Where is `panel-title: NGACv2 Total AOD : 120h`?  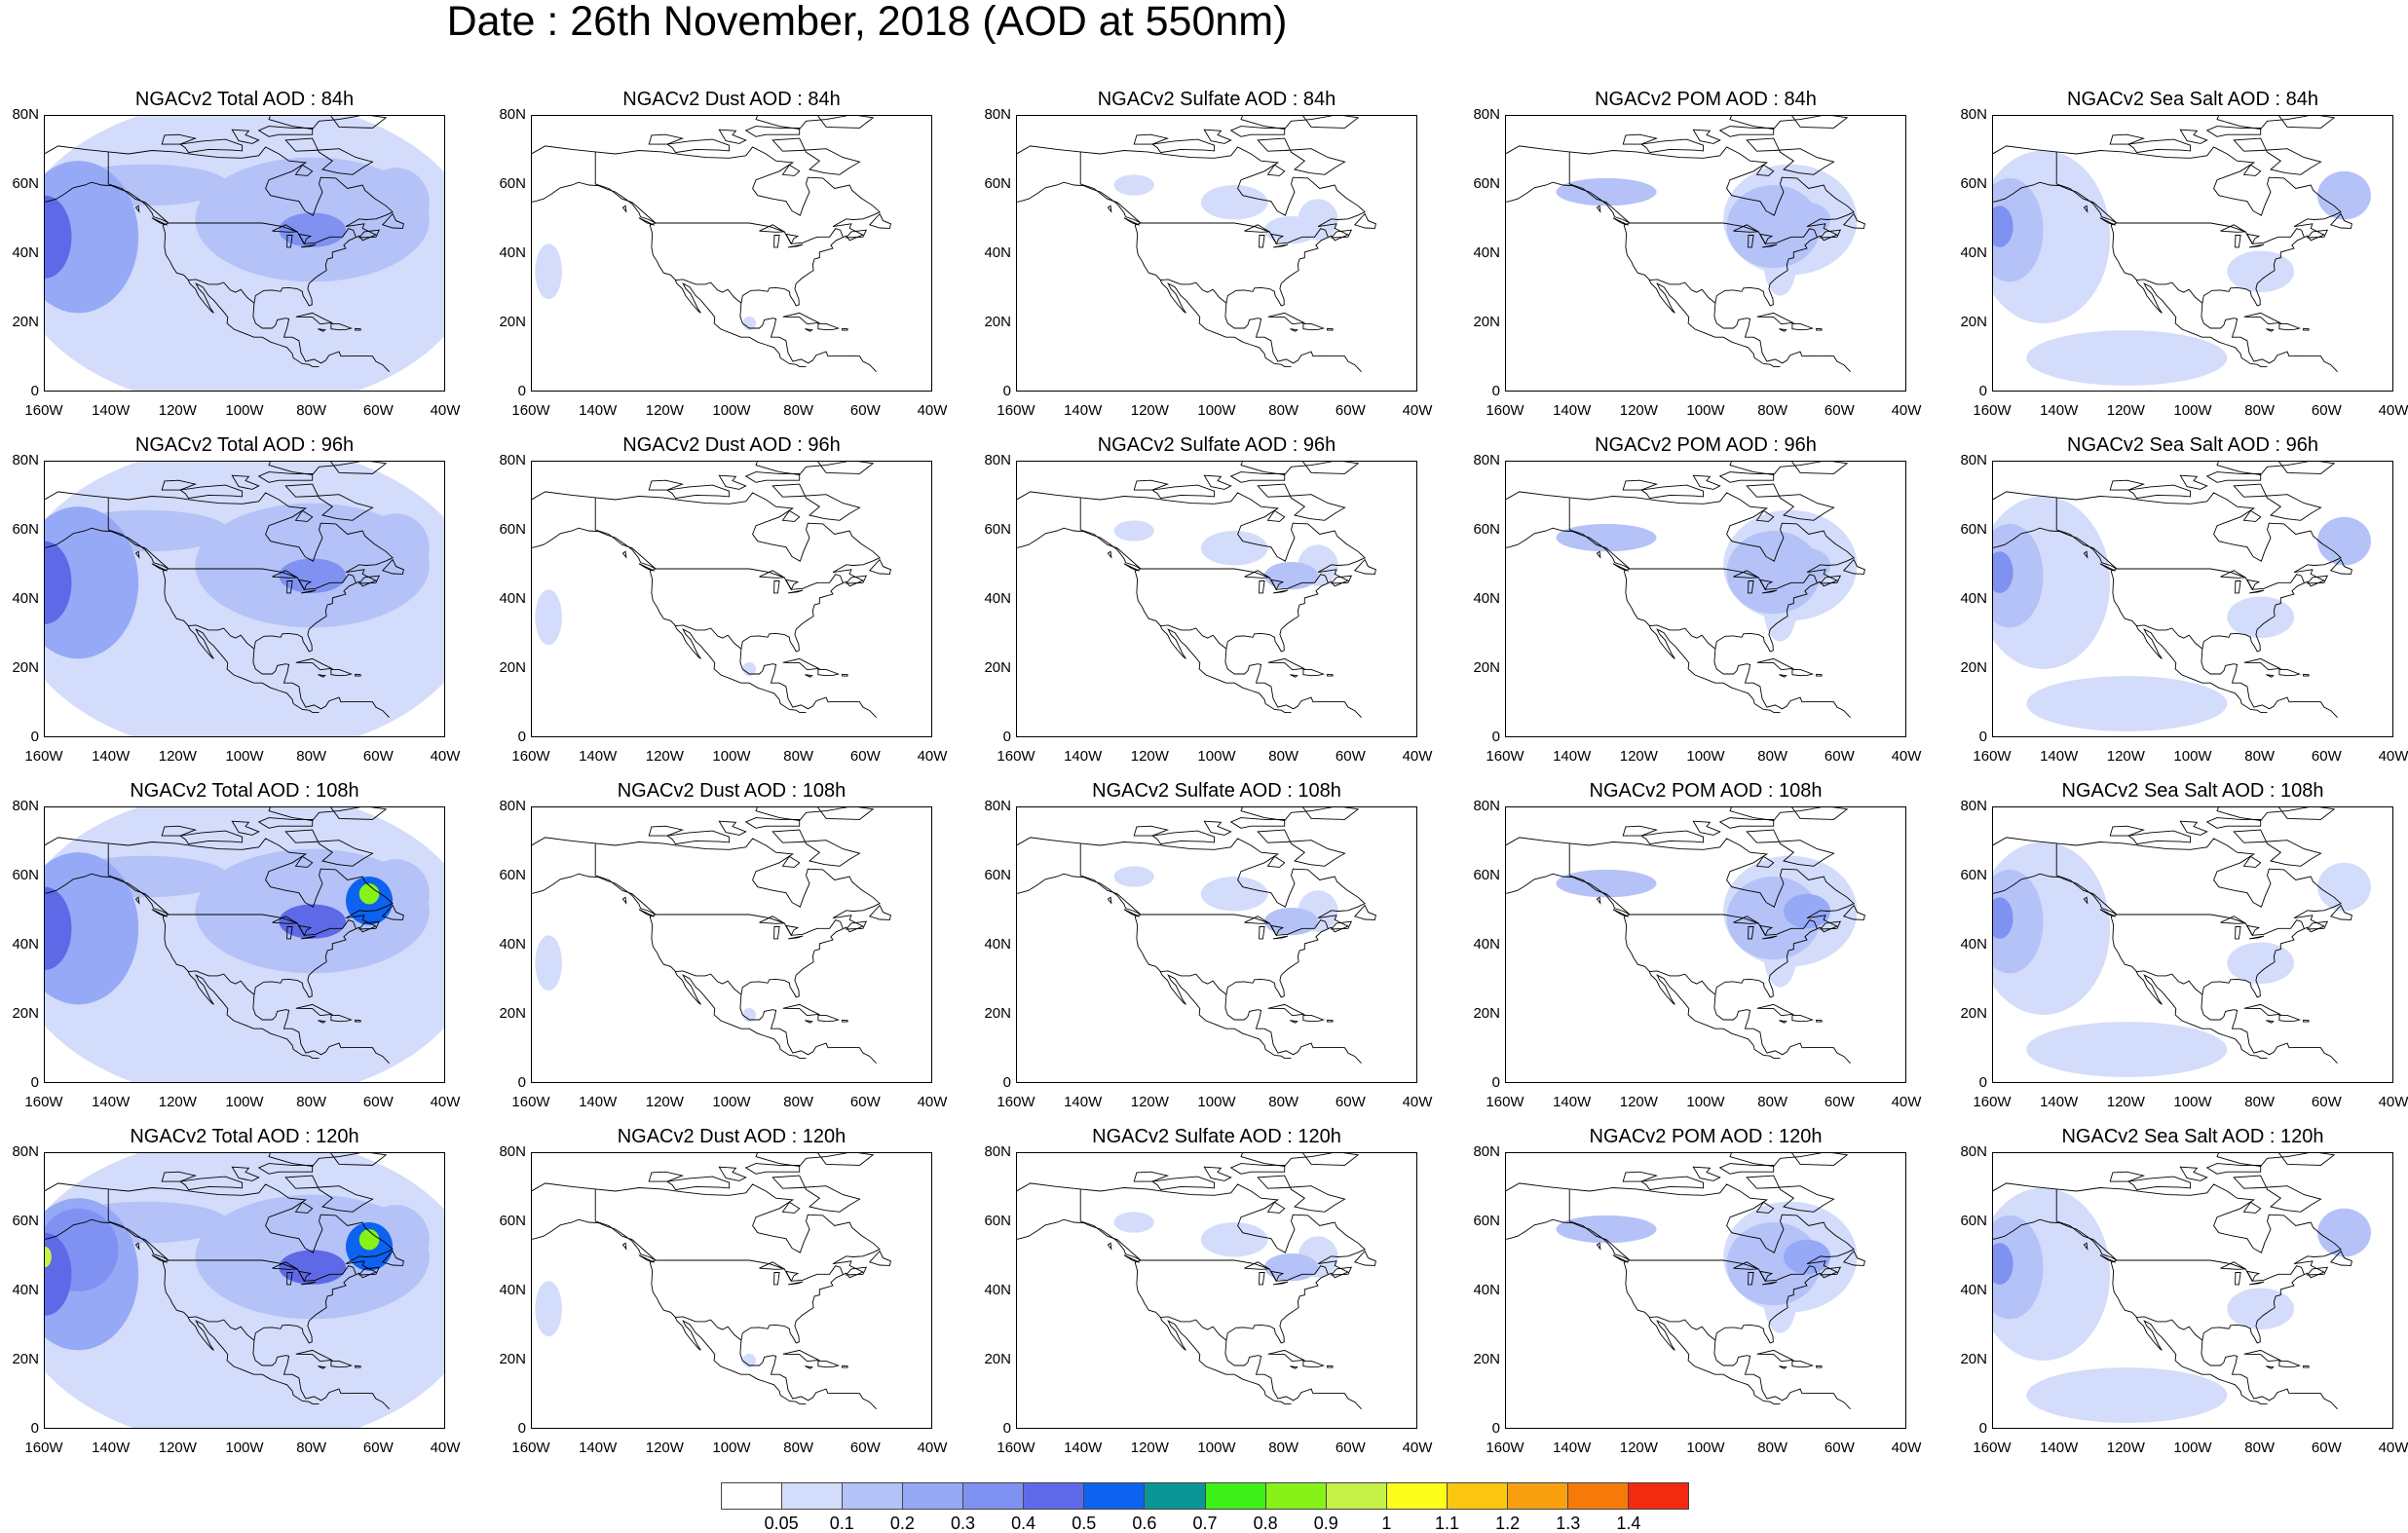 panel-title: NGACv2 Total AOD : 120h is located at coordinates (244, 1137).